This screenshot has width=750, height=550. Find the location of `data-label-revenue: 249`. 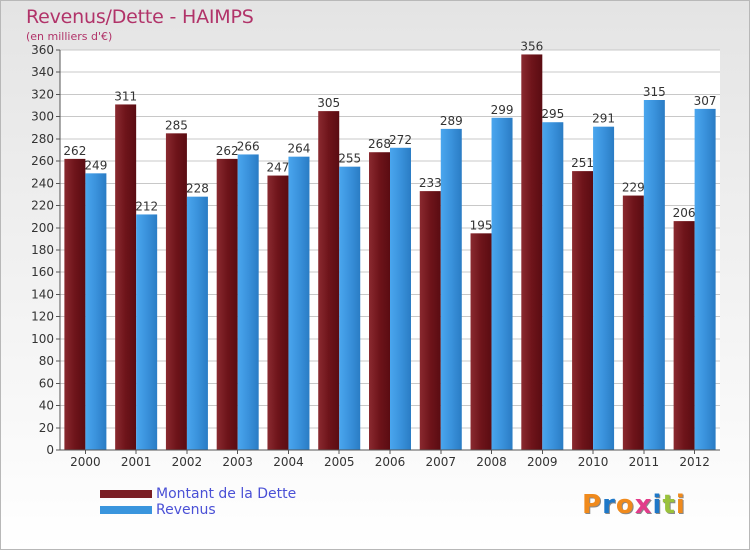

data-label-revenue: 249 is located at coordinates (95, 165).